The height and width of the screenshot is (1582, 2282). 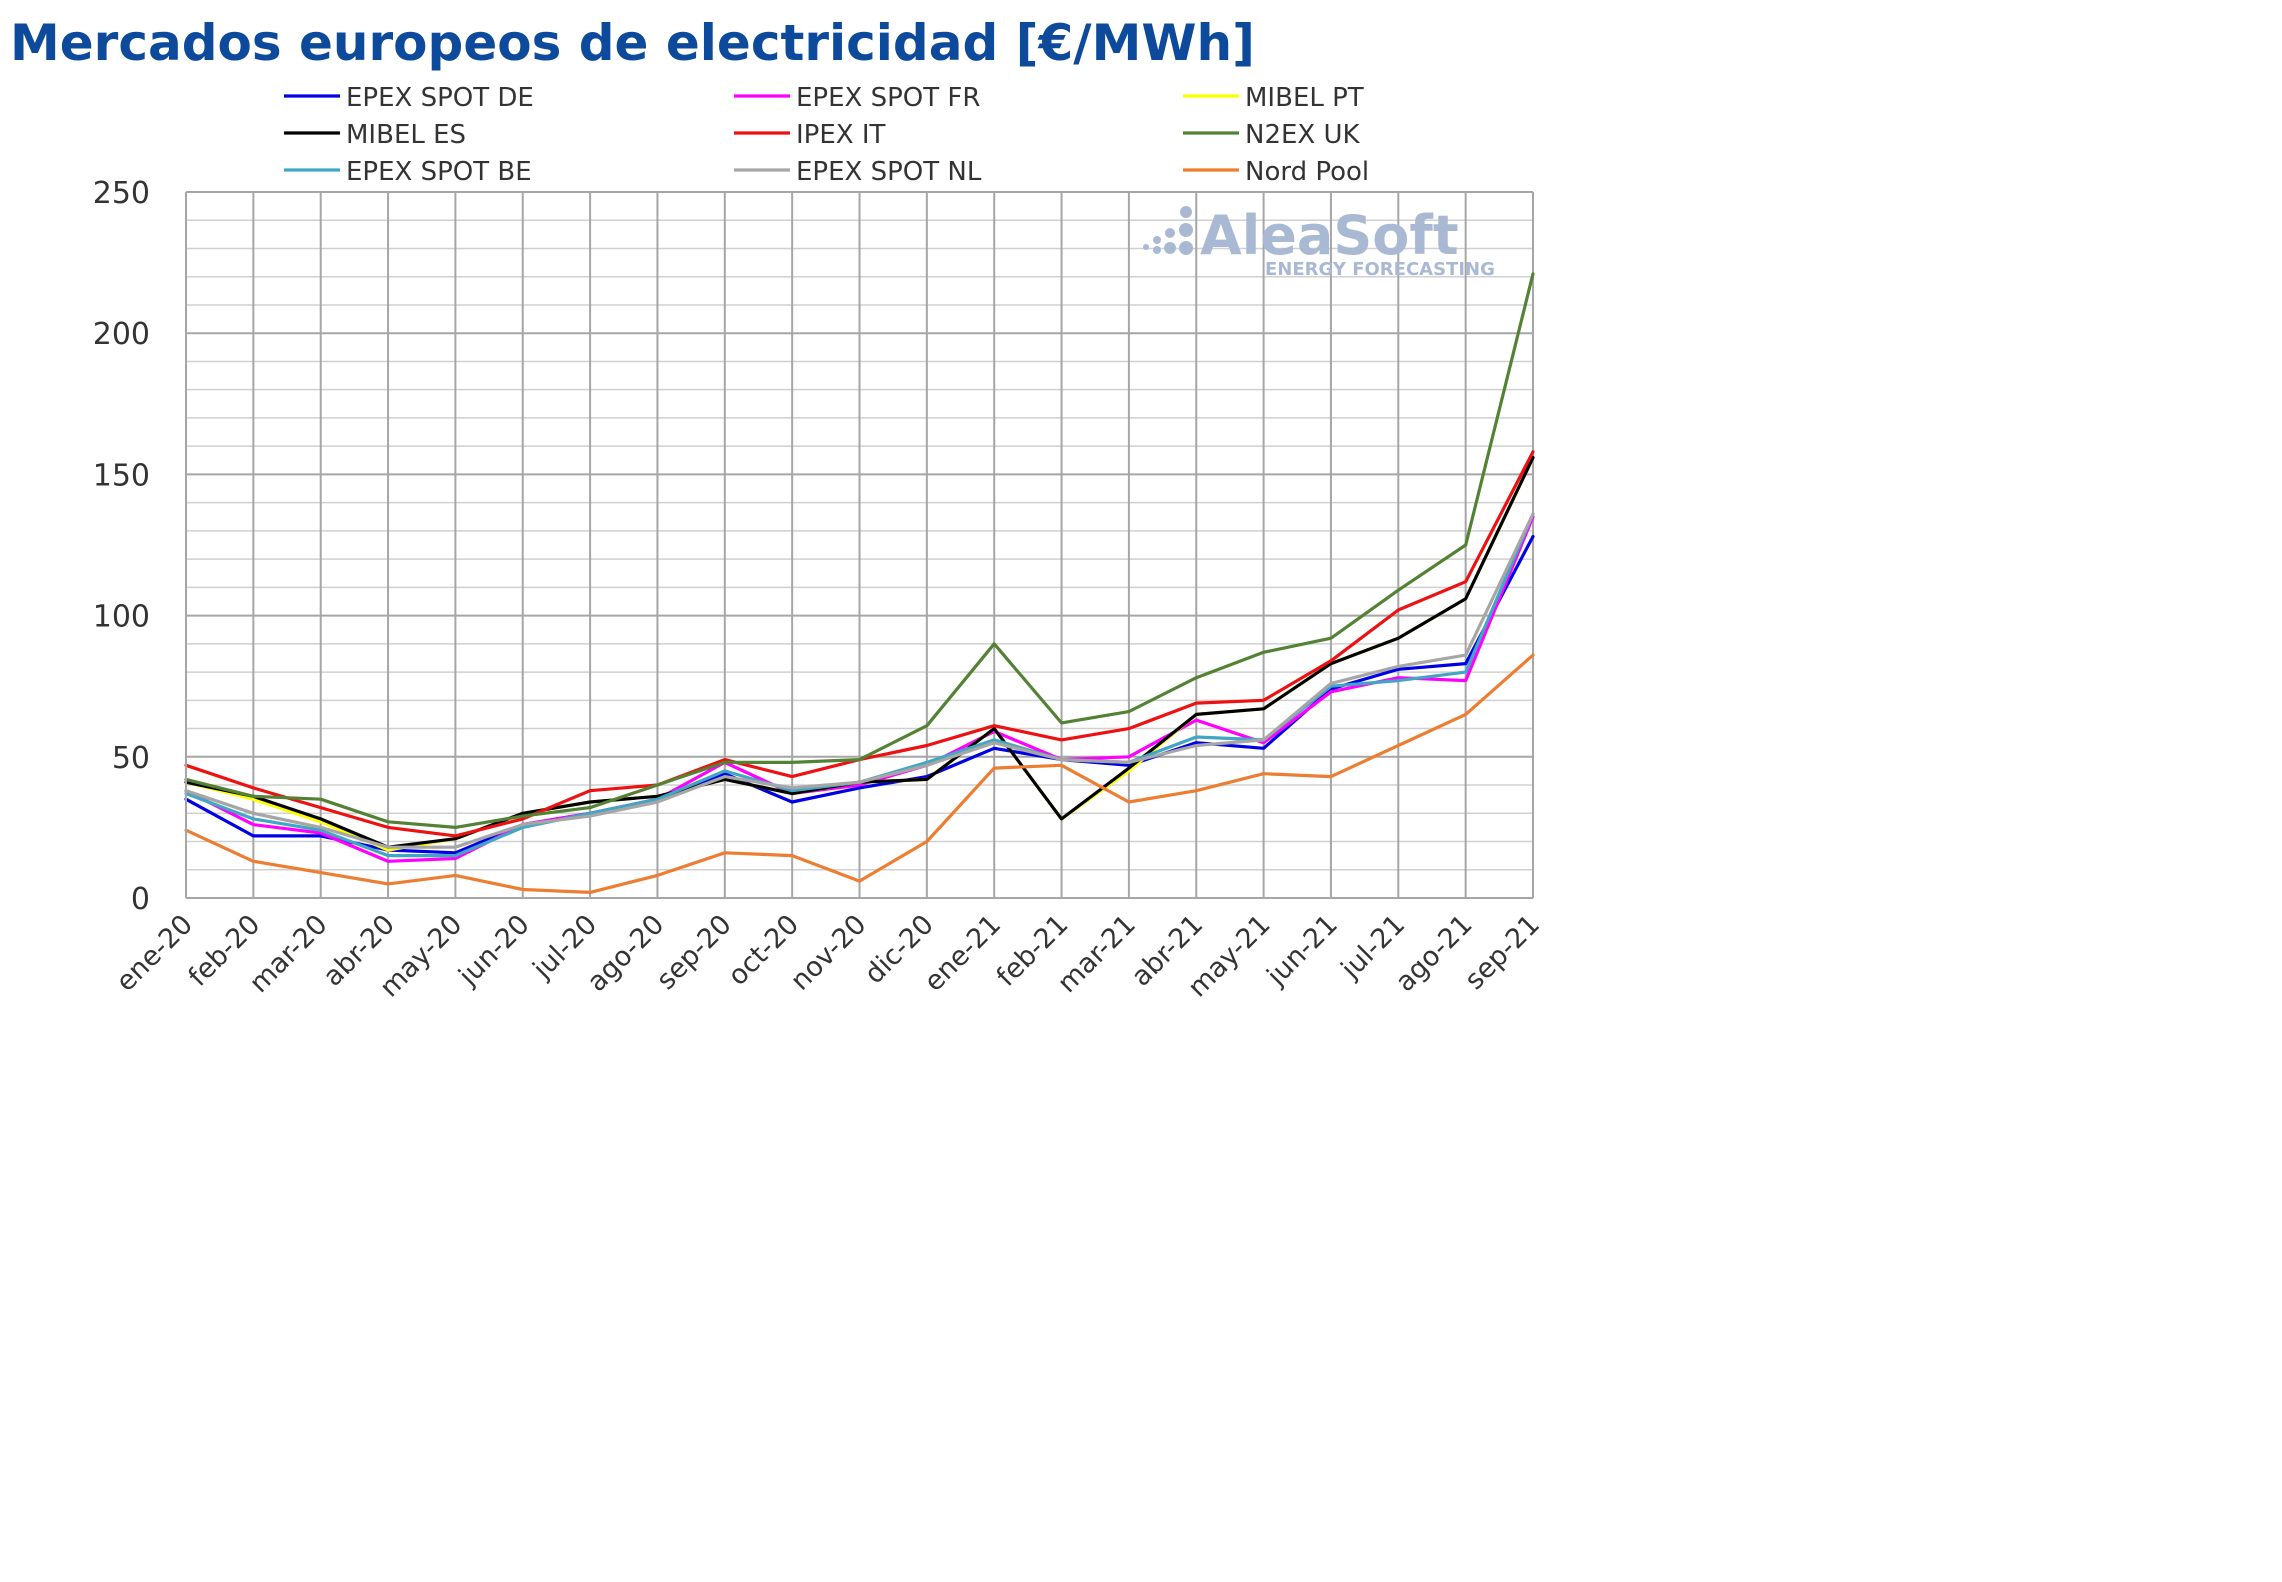 What do you see at coordinates (121, 334) in the screenshot?
I see `y-tick-label: 200` at bounding box center [121, 334].